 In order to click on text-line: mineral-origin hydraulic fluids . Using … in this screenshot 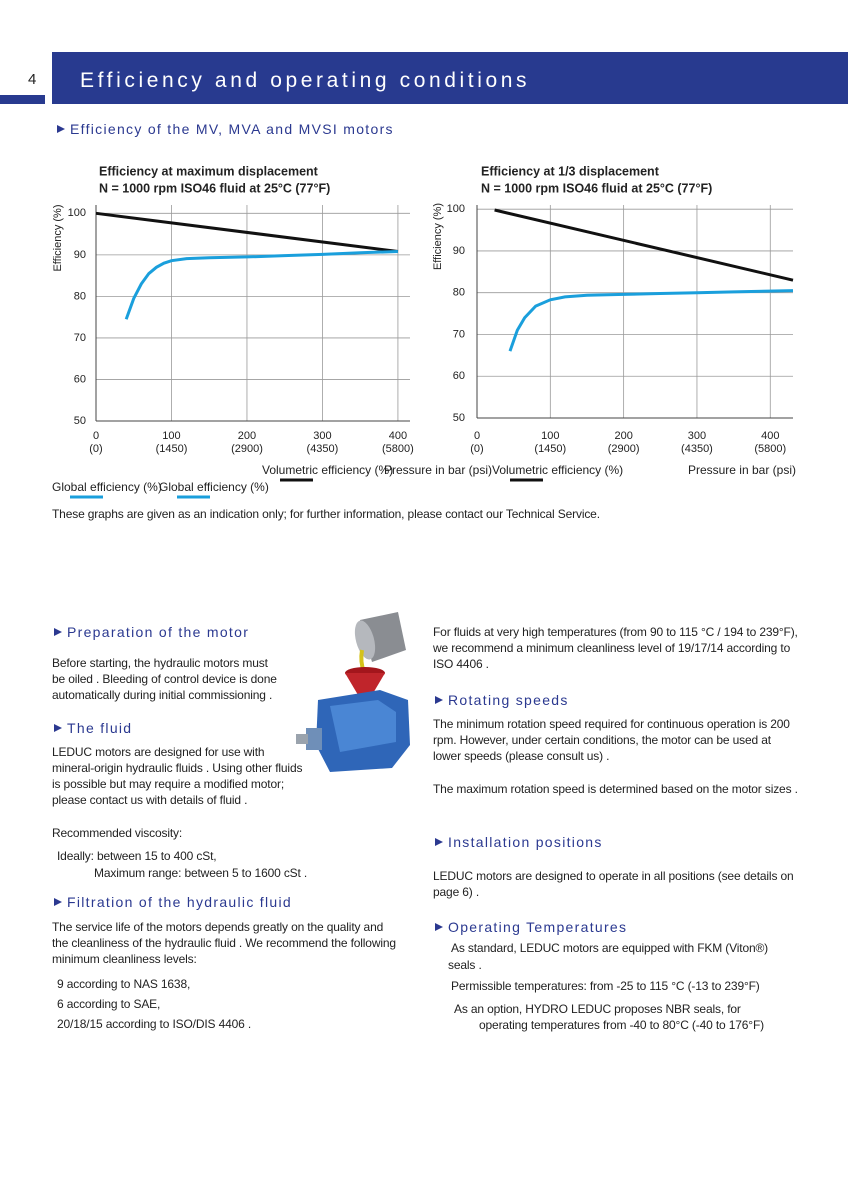, I will do `click(177, 768)`.